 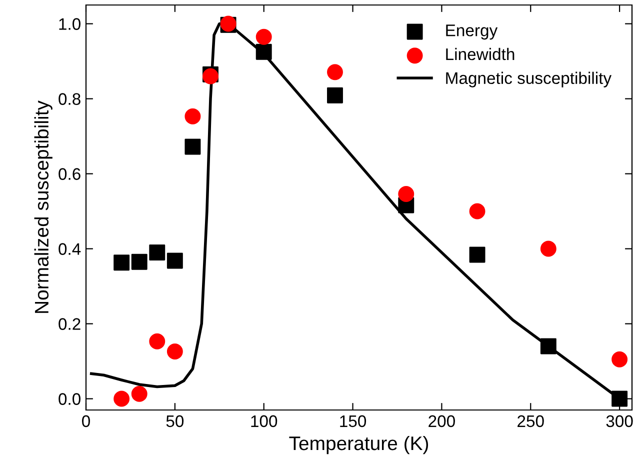 What do you see at coordinates (264, 421) in the screenshot?
I see `x-tick-label: 100` at bounding box center [264, 421].